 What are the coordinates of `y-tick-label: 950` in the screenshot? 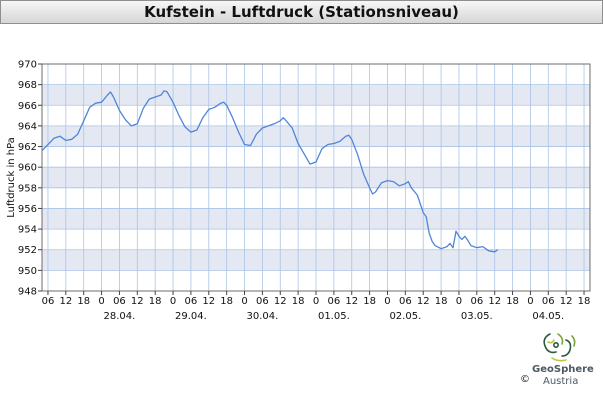 It's located at (27, 271).